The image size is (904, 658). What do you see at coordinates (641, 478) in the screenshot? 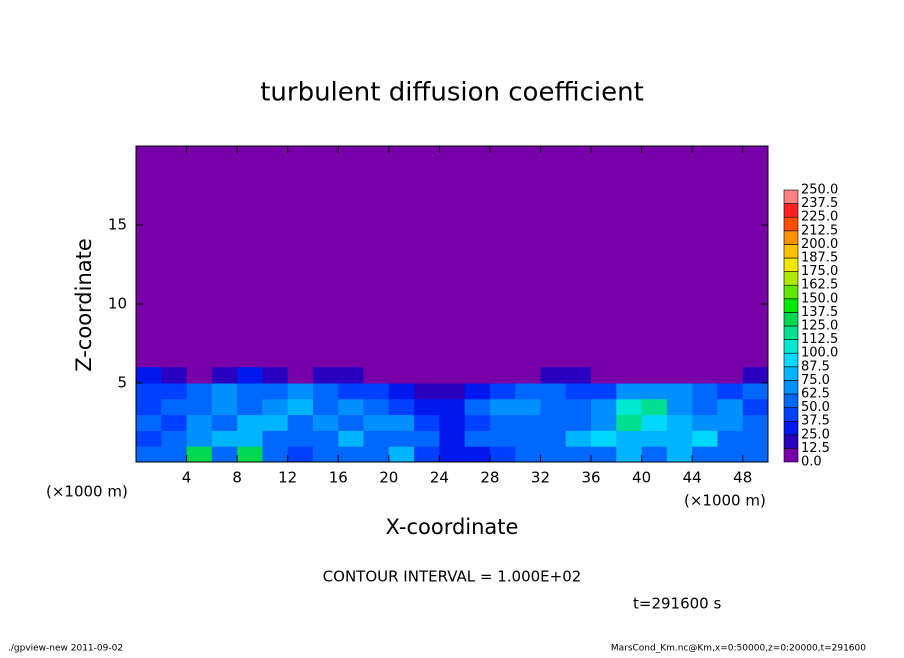
I see `x-tick-label: 40` at bounding box center [641, 478].